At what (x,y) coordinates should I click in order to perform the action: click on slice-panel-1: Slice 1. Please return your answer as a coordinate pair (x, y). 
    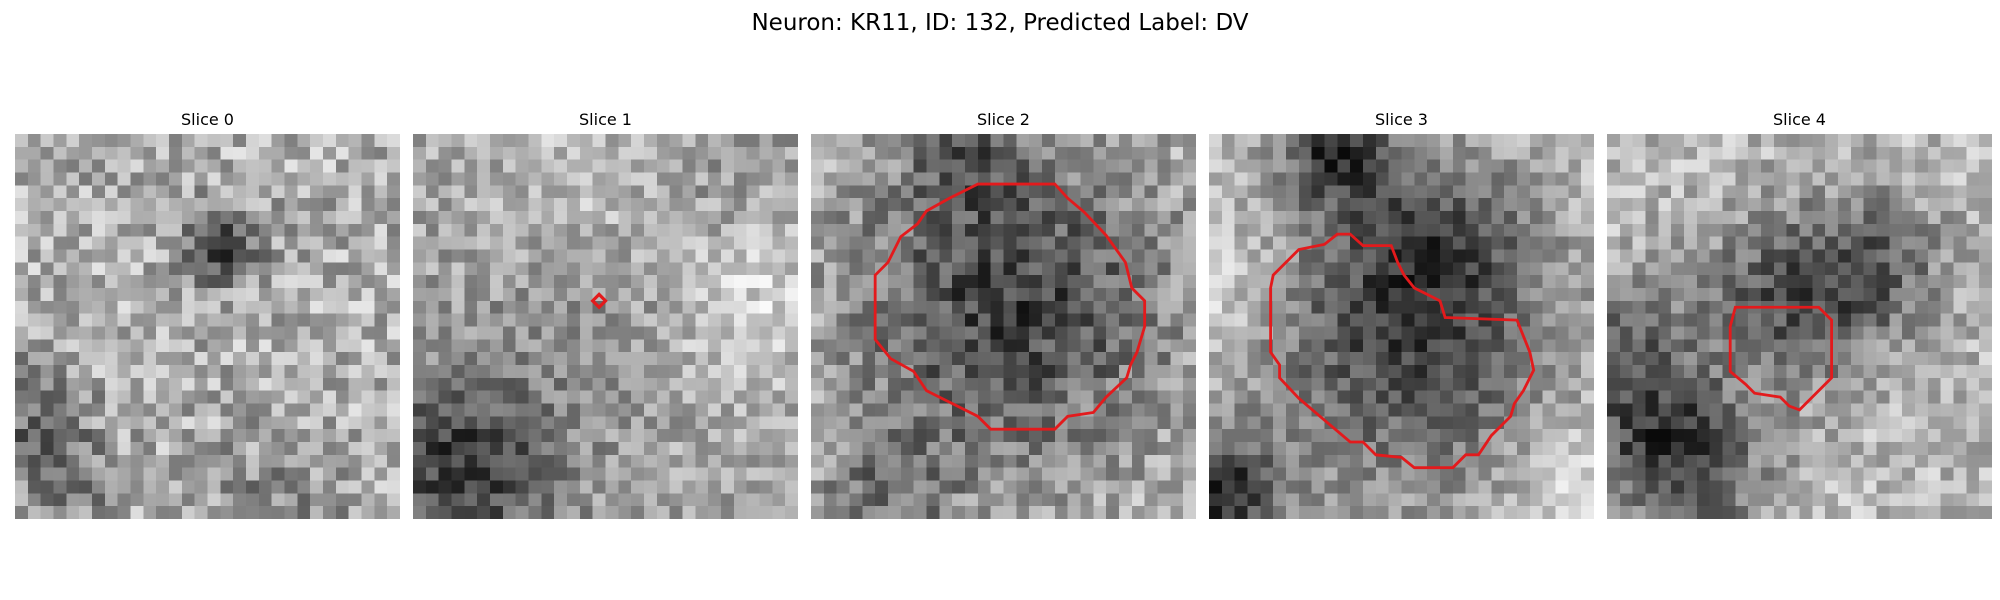
    Looking at the image, I should click on (605, 315).